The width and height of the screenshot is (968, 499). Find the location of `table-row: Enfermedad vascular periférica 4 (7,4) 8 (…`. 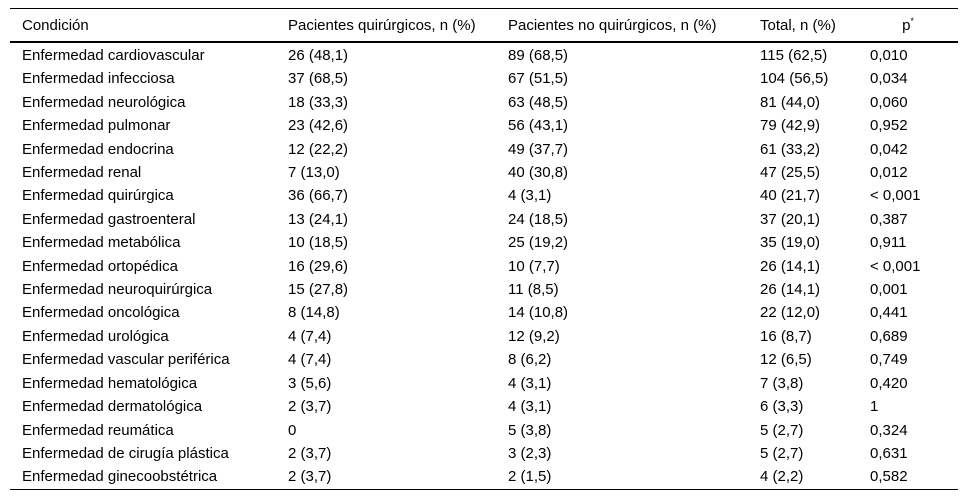

table-row: Enfermedad vascular periférica 4 (7,4) 8 (… is located at coordinates (484, 359).